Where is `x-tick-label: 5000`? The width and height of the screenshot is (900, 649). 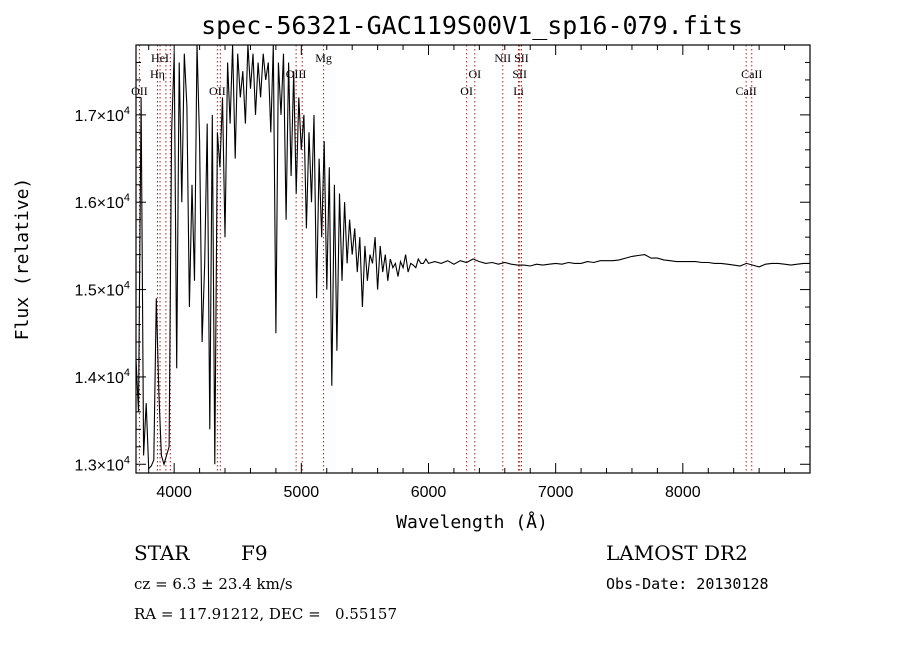
x-tick-label: 5000 is located at coordinates (302, 492).